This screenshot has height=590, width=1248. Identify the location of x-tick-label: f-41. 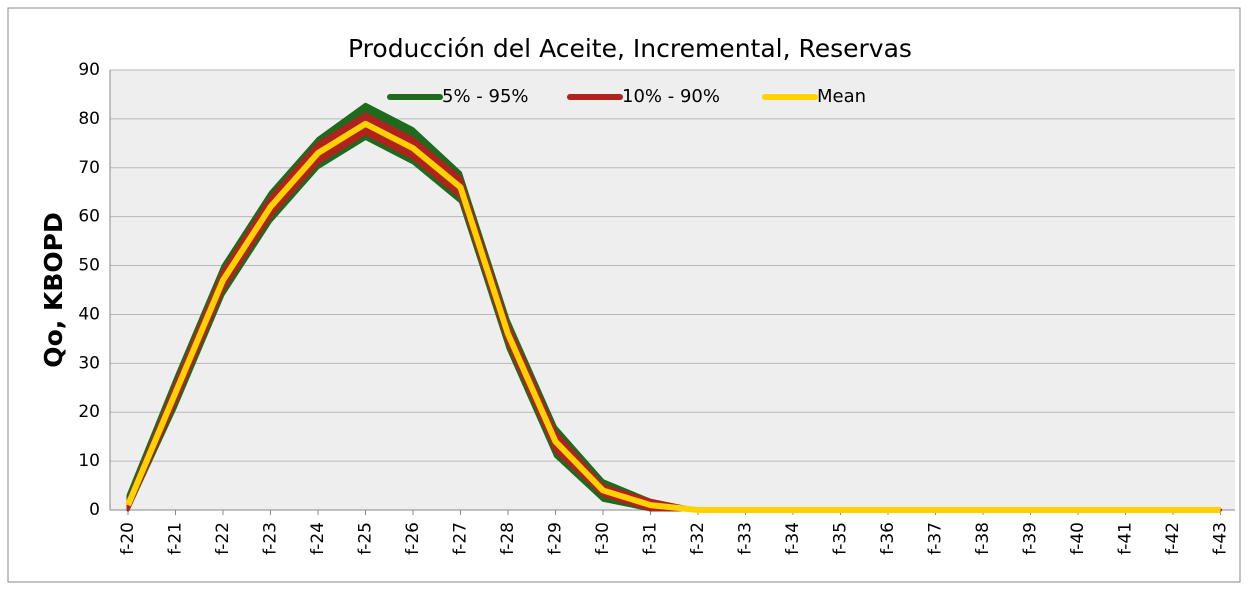
(1126, 538).